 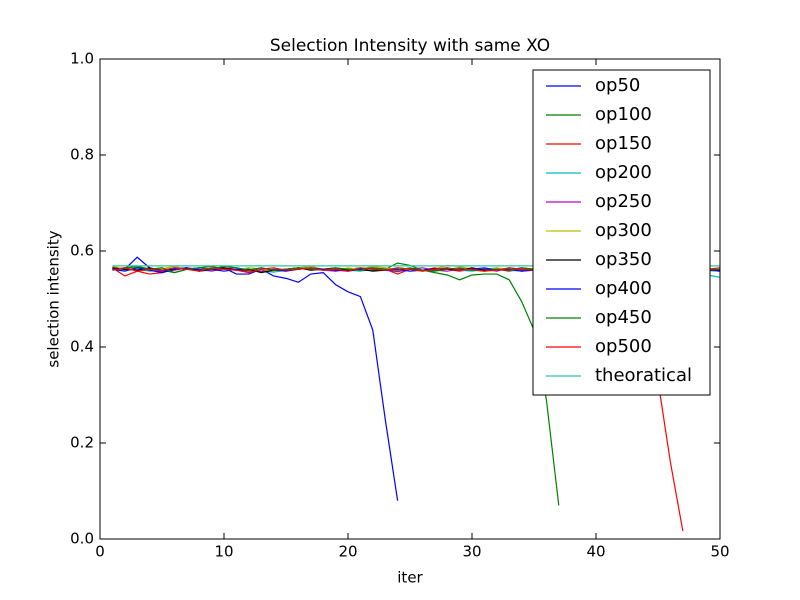 What do you see at coordinates (82, 443) in the screenshot?
I see `y-tick-label: 0.2` at bounding box center [82, 443].